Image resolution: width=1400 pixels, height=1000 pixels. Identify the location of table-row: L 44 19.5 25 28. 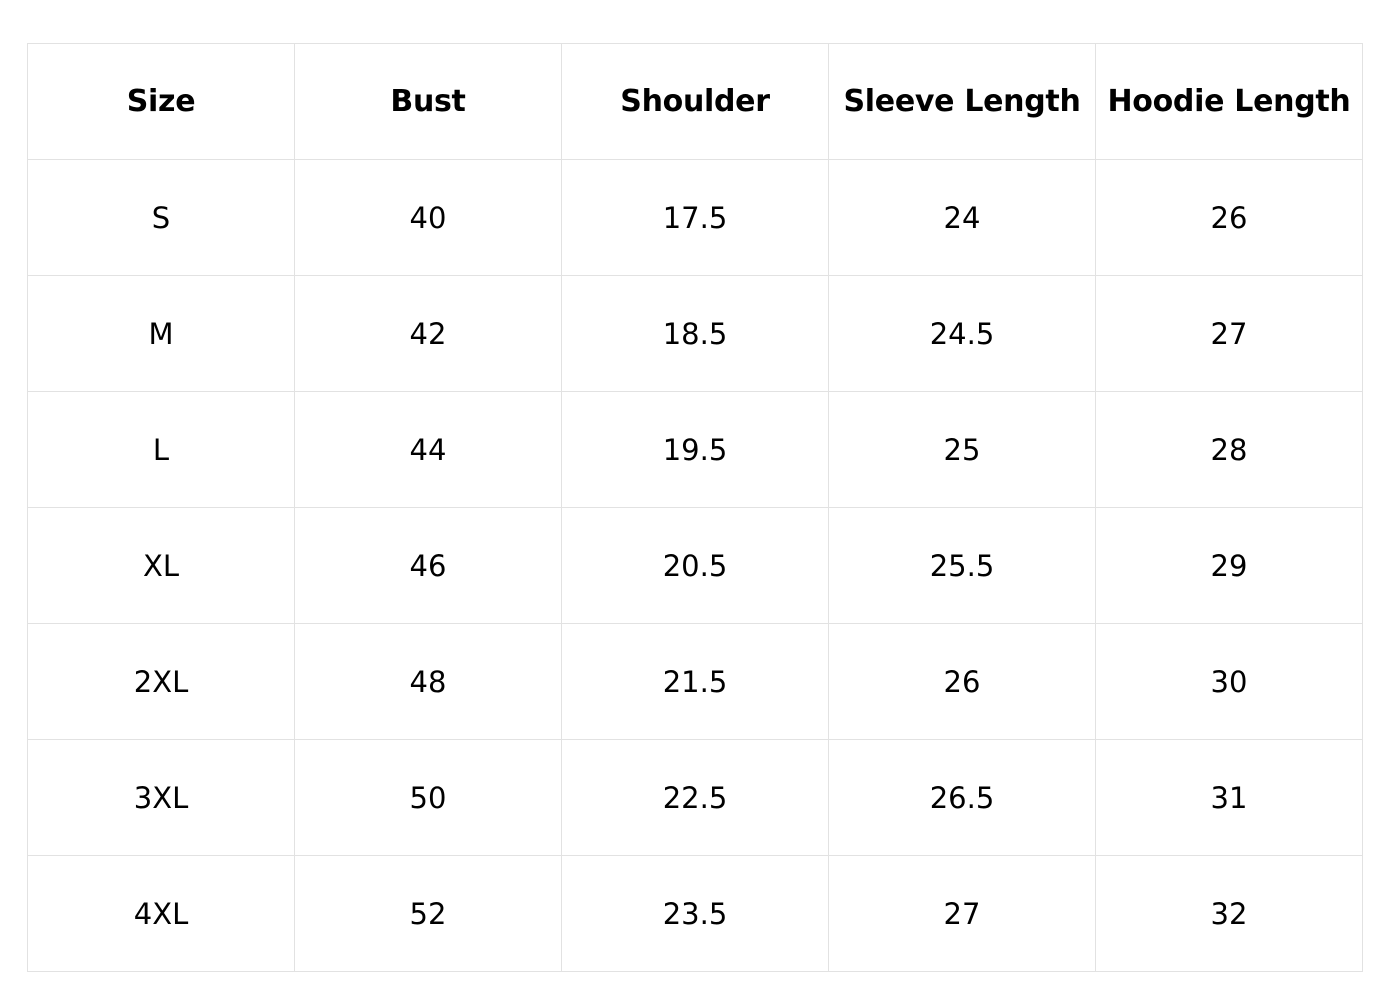
(695, 449).